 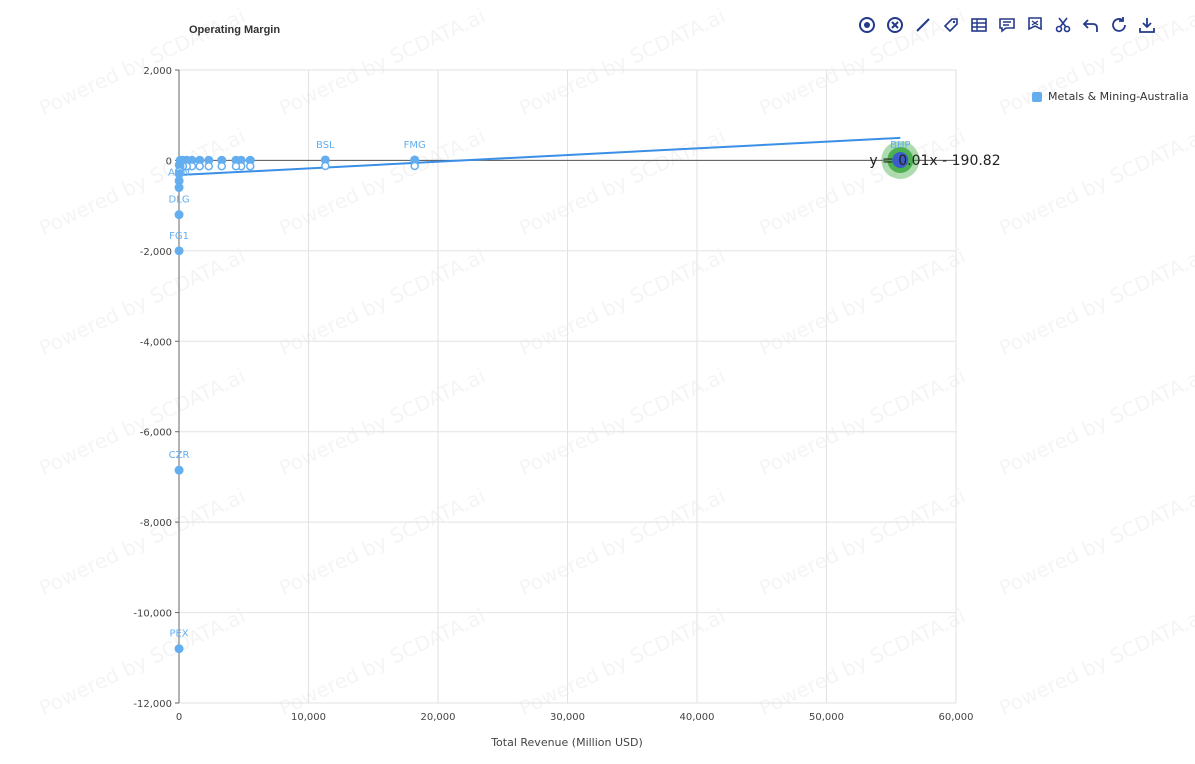 What do you see at coordinates (826, 717) in the screenshot?
I see `x-tick-label: 50,000` at bounding box center [826, 717].